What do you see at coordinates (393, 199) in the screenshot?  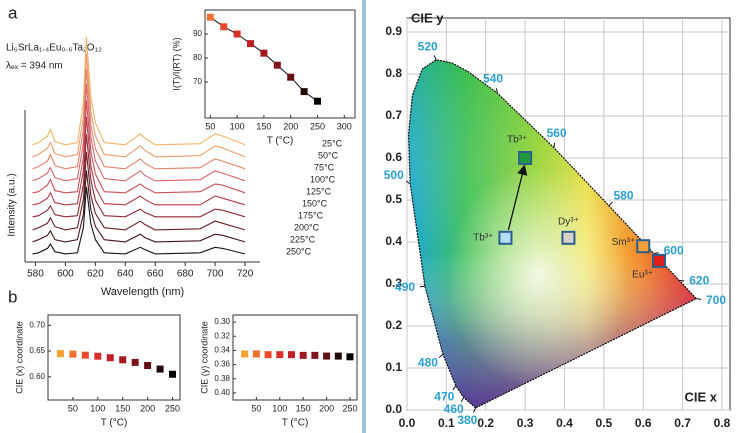 I see `y-tick-label: 0.5` at bounding box center [393, 199].